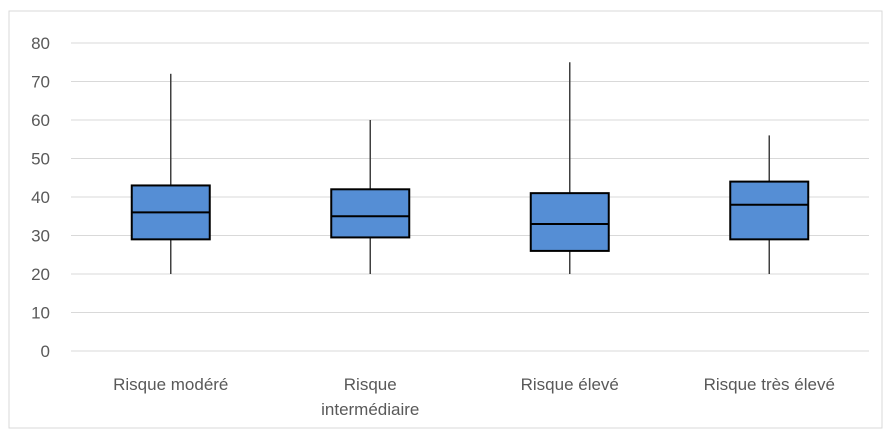 The width and height of the screenshot is (885, 430). I want to click on x-category-label: Risque, so click(370, 384).